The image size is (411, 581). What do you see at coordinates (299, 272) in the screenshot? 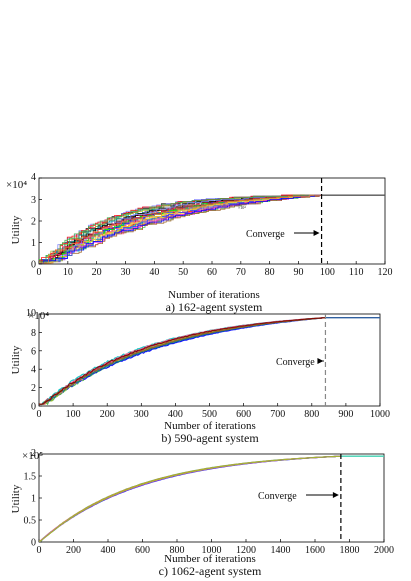
I see `x-tick-label: 90` at bounding box center [299, 272].